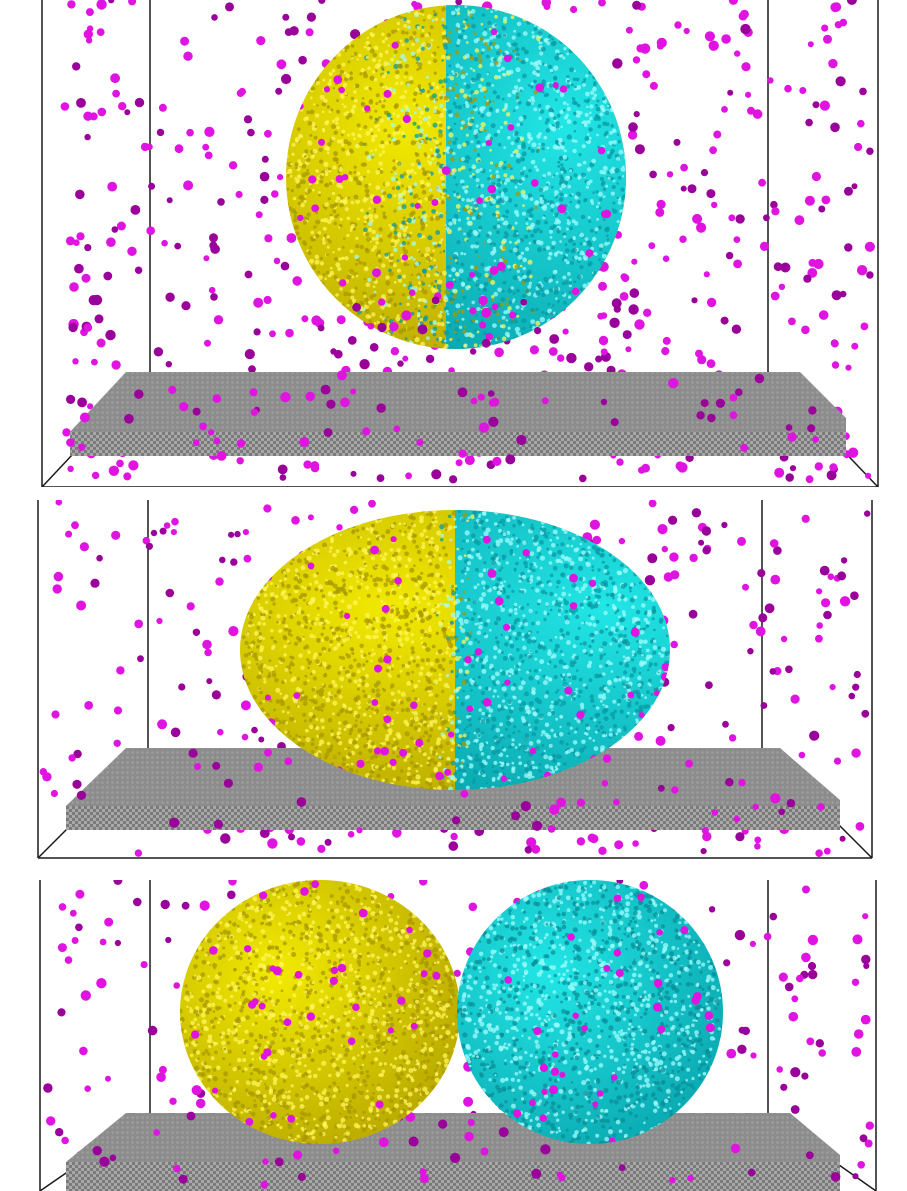 The width and height of the screenshot is (907, 1191). What do you see at coordinates (458, 414) in the screenshot?
I see `substrate-slab` at bounding box center [458, 414].